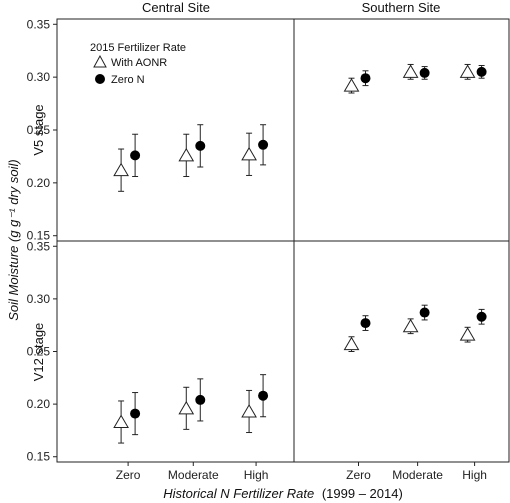  I want to click on legend-item-zero-n: Zero N, so click(128, 80).